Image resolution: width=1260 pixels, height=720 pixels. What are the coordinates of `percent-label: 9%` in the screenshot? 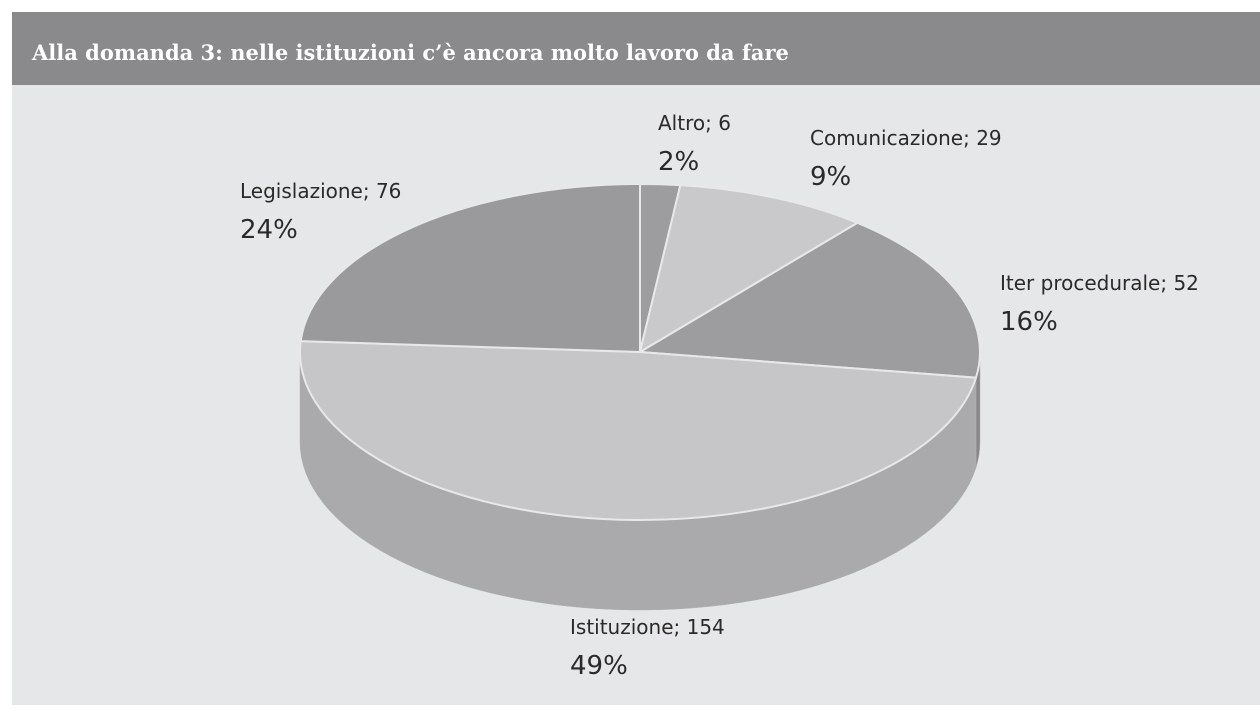 It's located at (830, 177).